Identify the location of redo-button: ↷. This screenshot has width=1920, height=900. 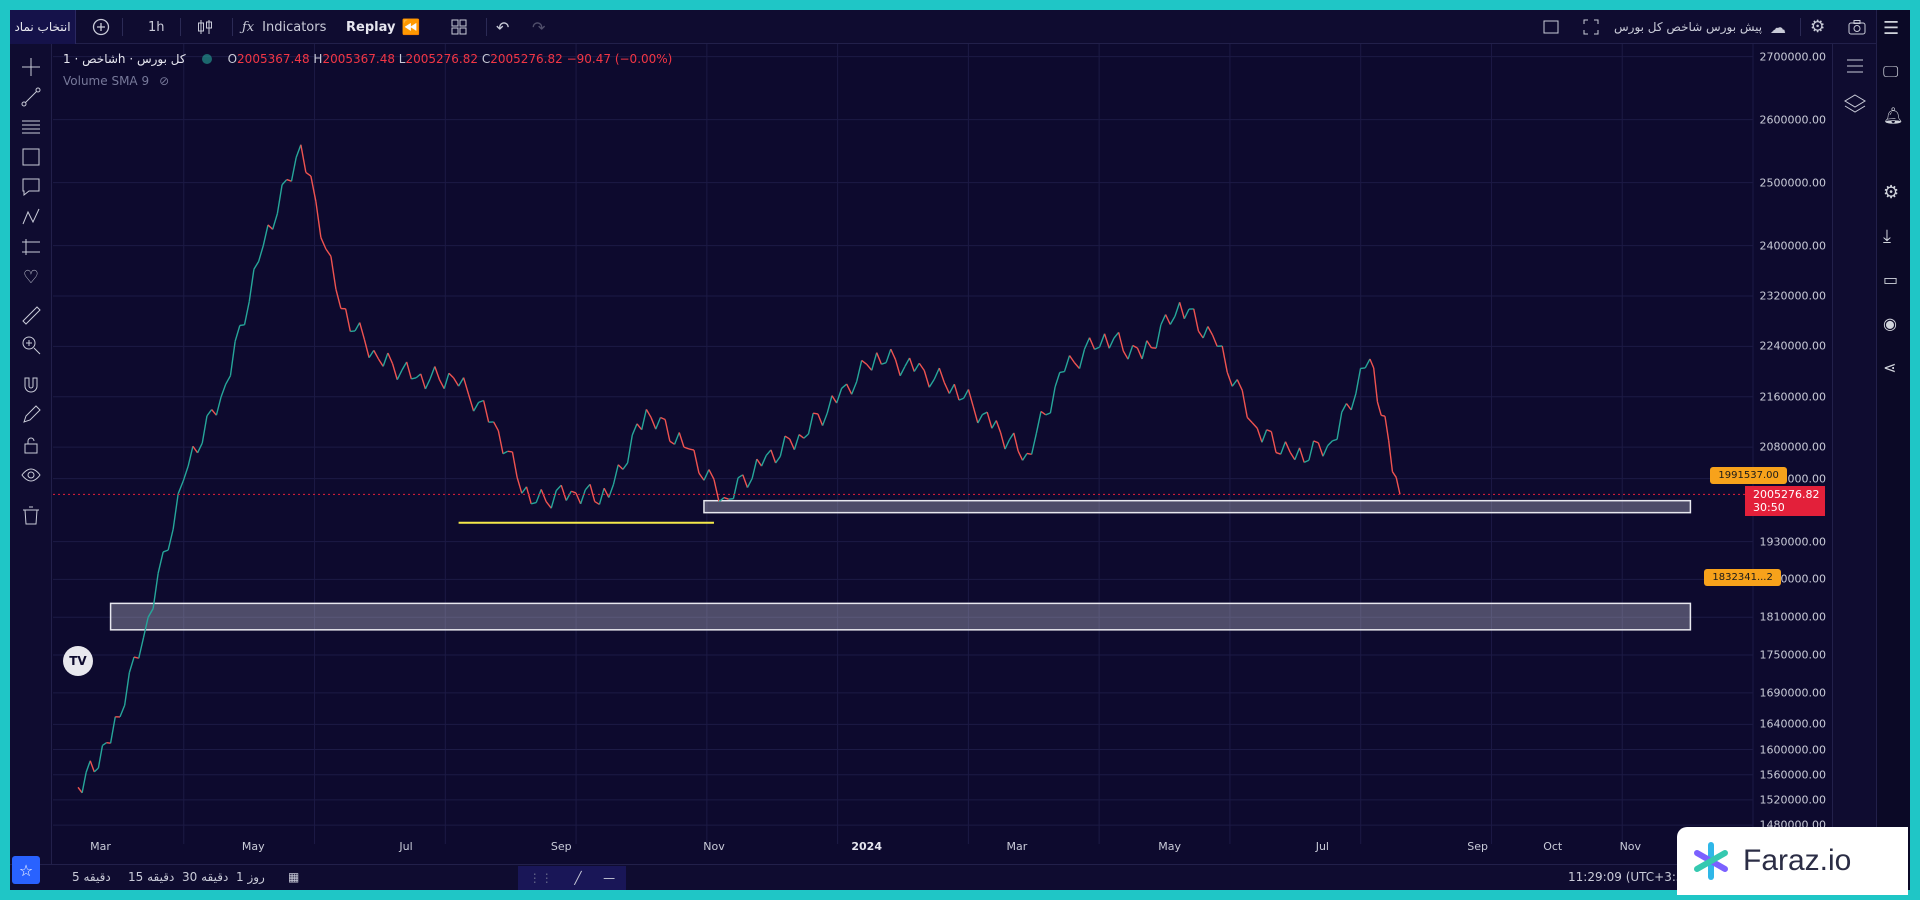
(538, 27).